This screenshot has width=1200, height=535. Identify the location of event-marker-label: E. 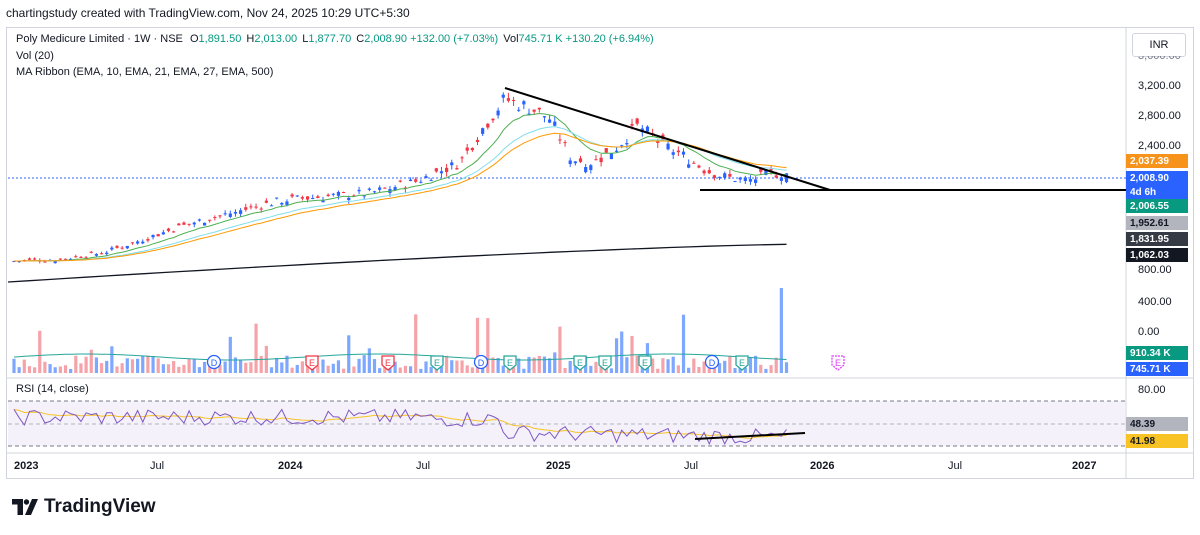
(510, 363).